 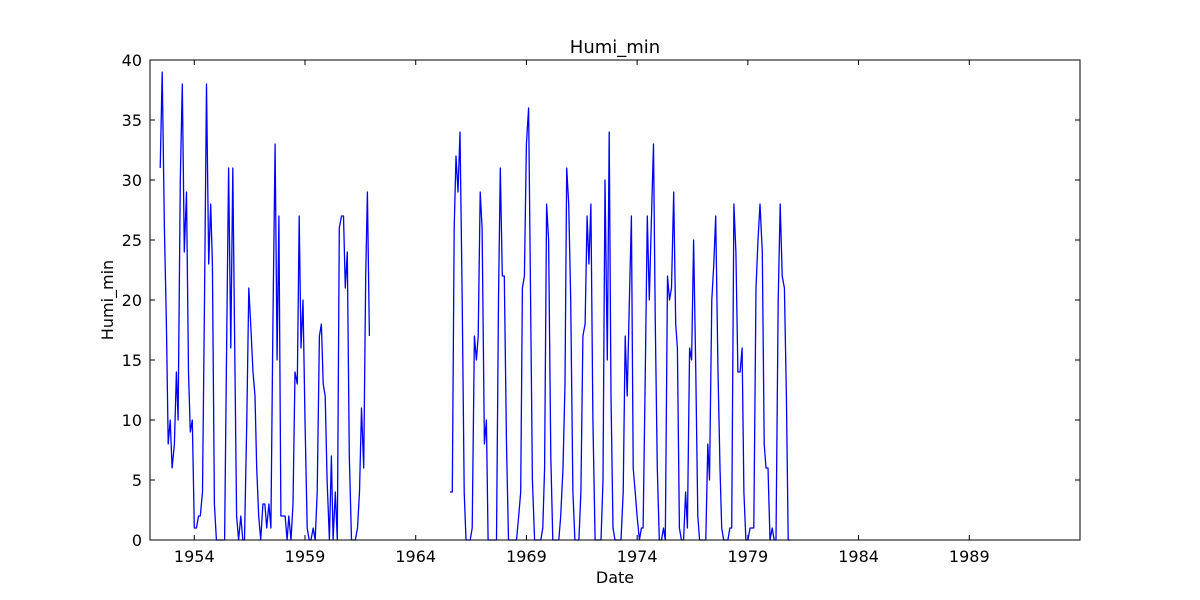 I want to click on x-tick-label: 1974, so click(x=637, y=556).